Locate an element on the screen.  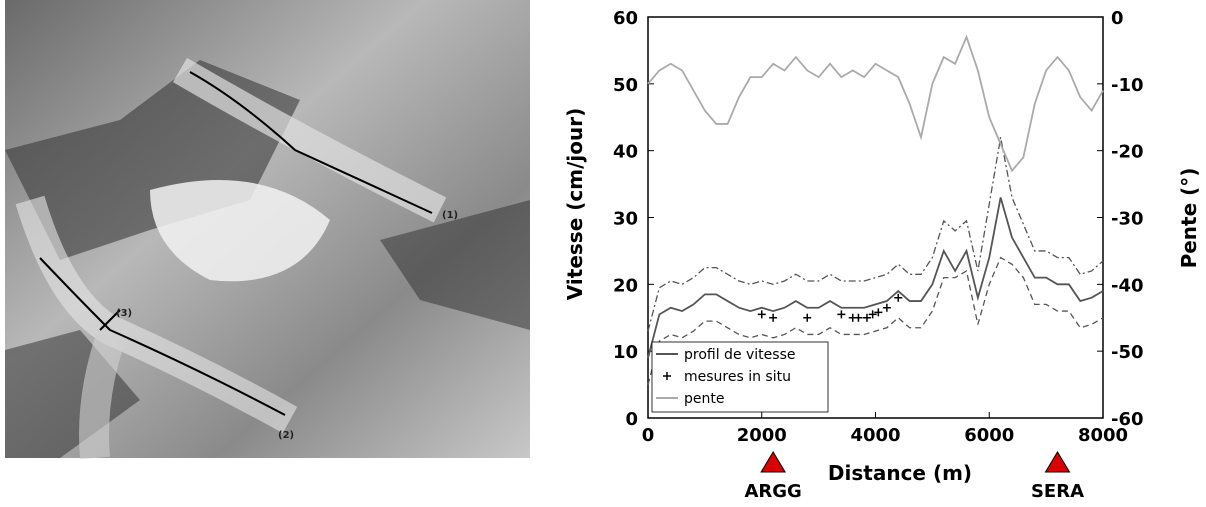
x-tick-label: 0 is located at coordinates (648, 435).